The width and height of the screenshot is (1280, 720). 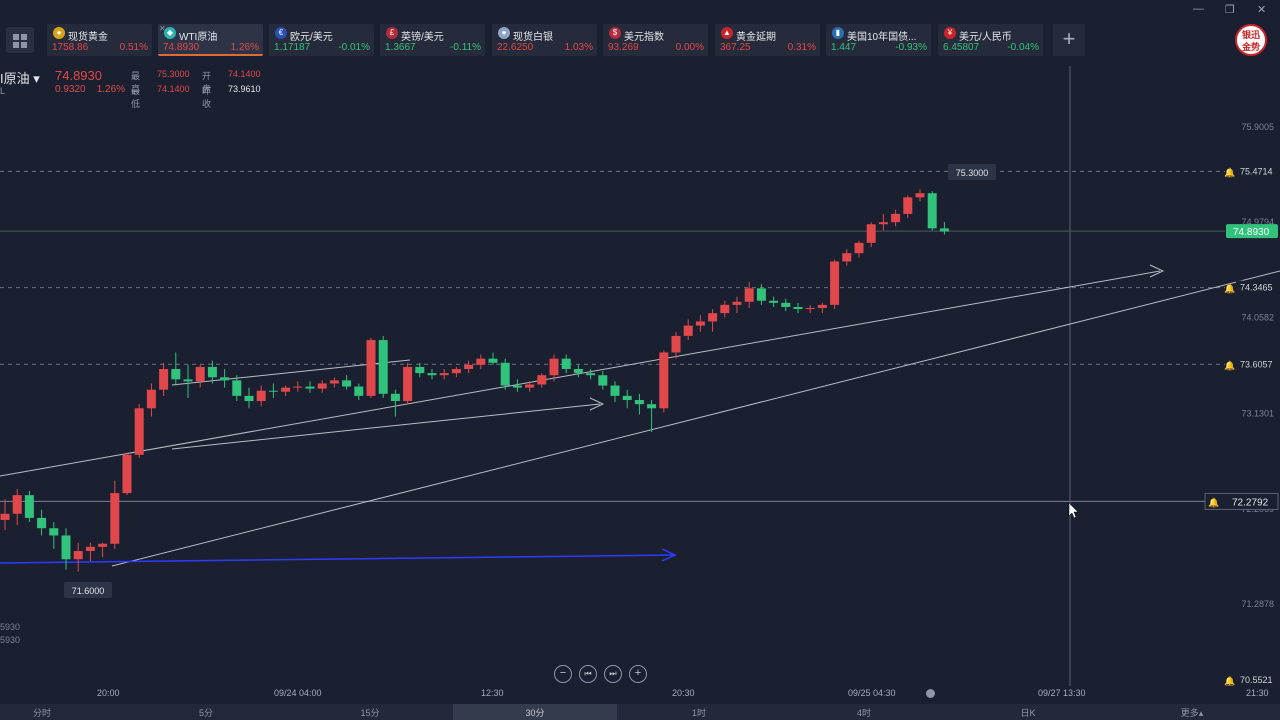 What do you see at coordinates (1192, 713) in the screenshot?
I see `period-tab: 更多▴` at bounding box center [1192, 713].